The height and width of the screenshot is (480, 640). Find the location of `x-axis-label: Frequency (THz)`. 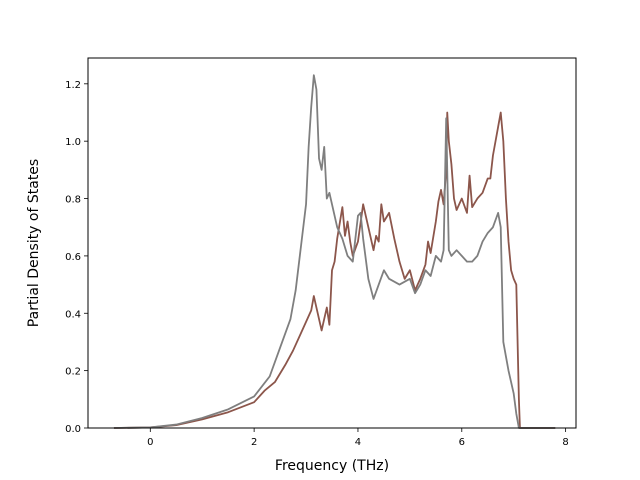

x-axis-label: Frequency (THz) is located at coordinates (332, 466).